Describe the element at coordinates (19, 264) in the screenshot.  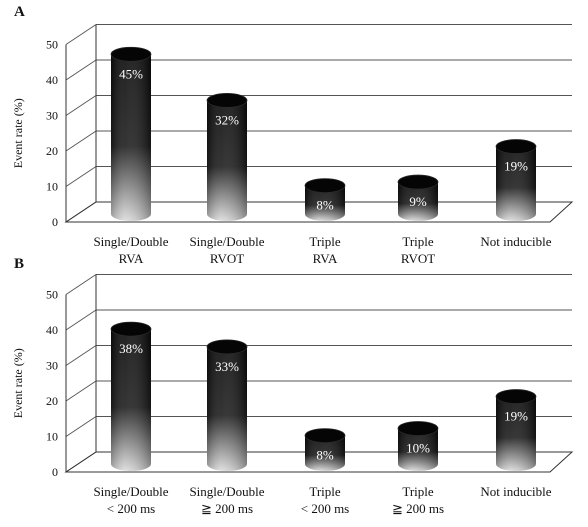
I see `panel-label: B` at that location.